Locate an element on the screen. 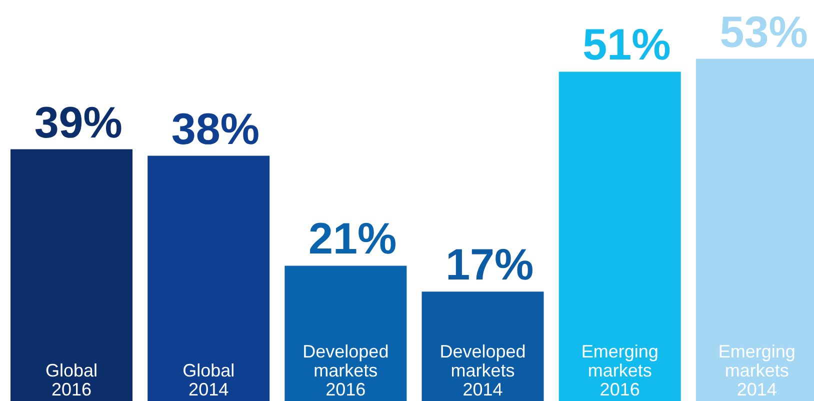 The width and height of the screenshot is (814, 401). x-tick-label: Developed markets 2014 is located at coordinates (483, 371).